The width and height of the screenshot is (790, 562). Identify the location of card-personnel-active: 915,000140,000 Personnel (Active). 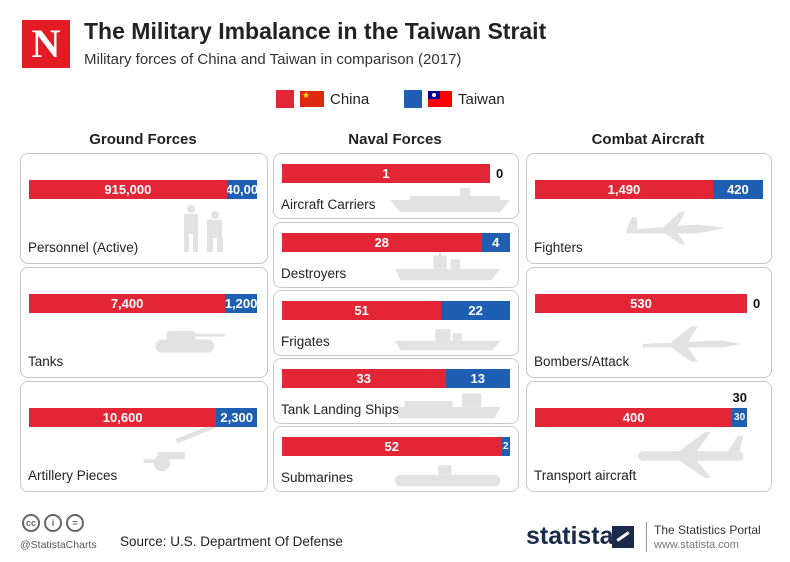
(144, 208).